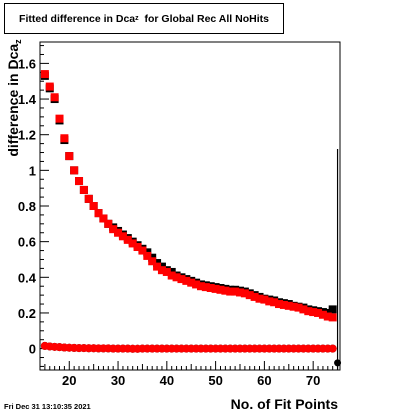 This screenshot has height=414, width=400. I want to click on y-tick-label: 0.2, so click(27, 313).